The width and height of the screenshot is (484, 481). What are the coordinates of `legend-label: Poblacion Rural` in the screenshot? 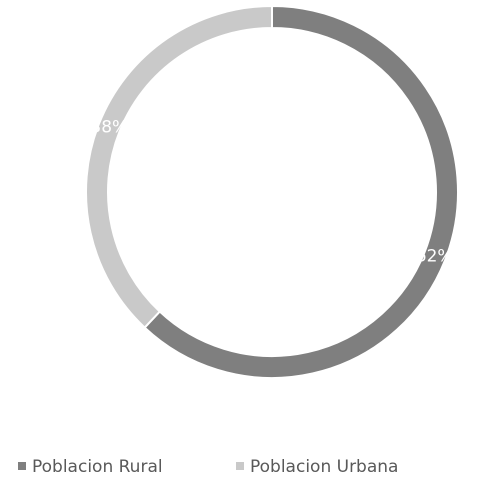 It's located at (97, 467).